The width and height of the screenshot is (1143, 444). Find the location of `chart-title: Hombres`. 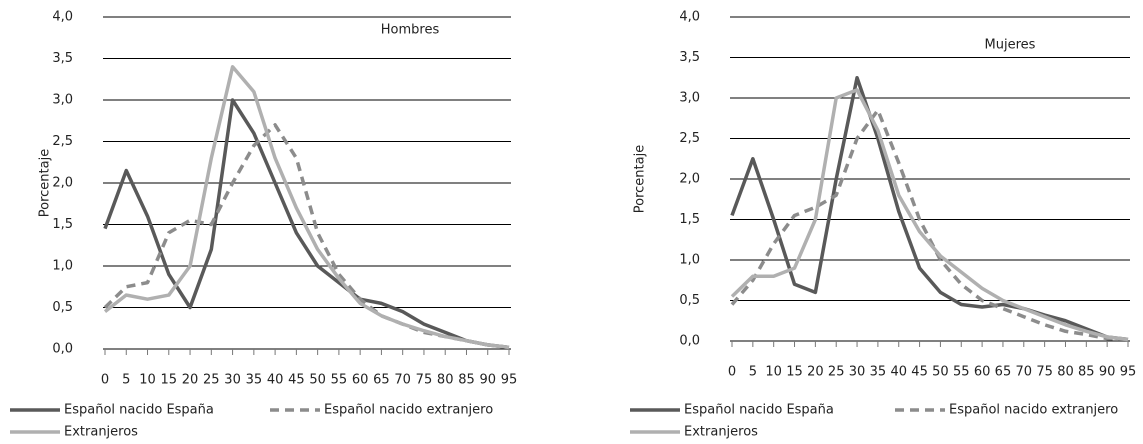

chart-title: Hombres is located at coordinates (410, 30).